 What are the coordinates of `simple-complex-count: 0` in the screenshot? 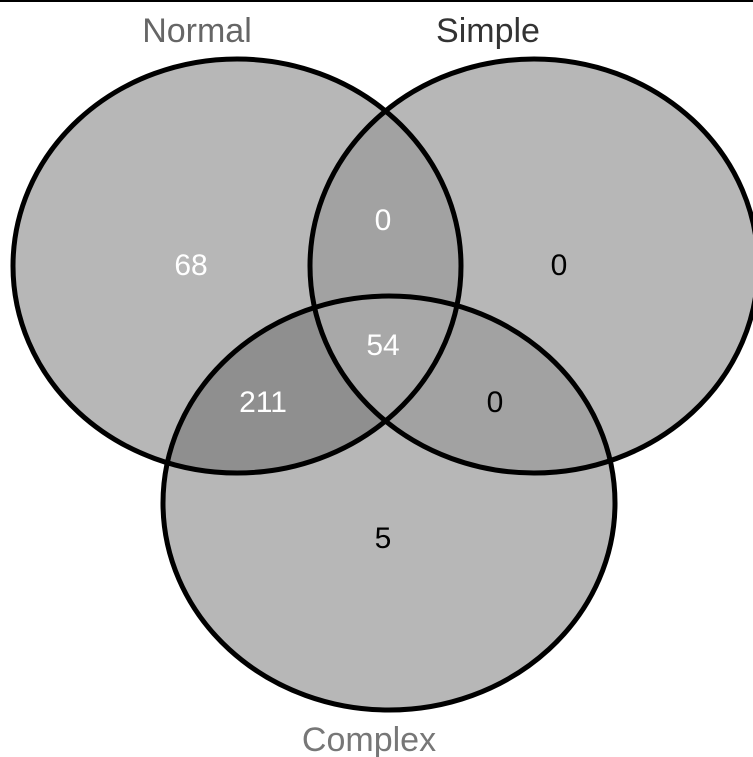 It's located at (495, 402).